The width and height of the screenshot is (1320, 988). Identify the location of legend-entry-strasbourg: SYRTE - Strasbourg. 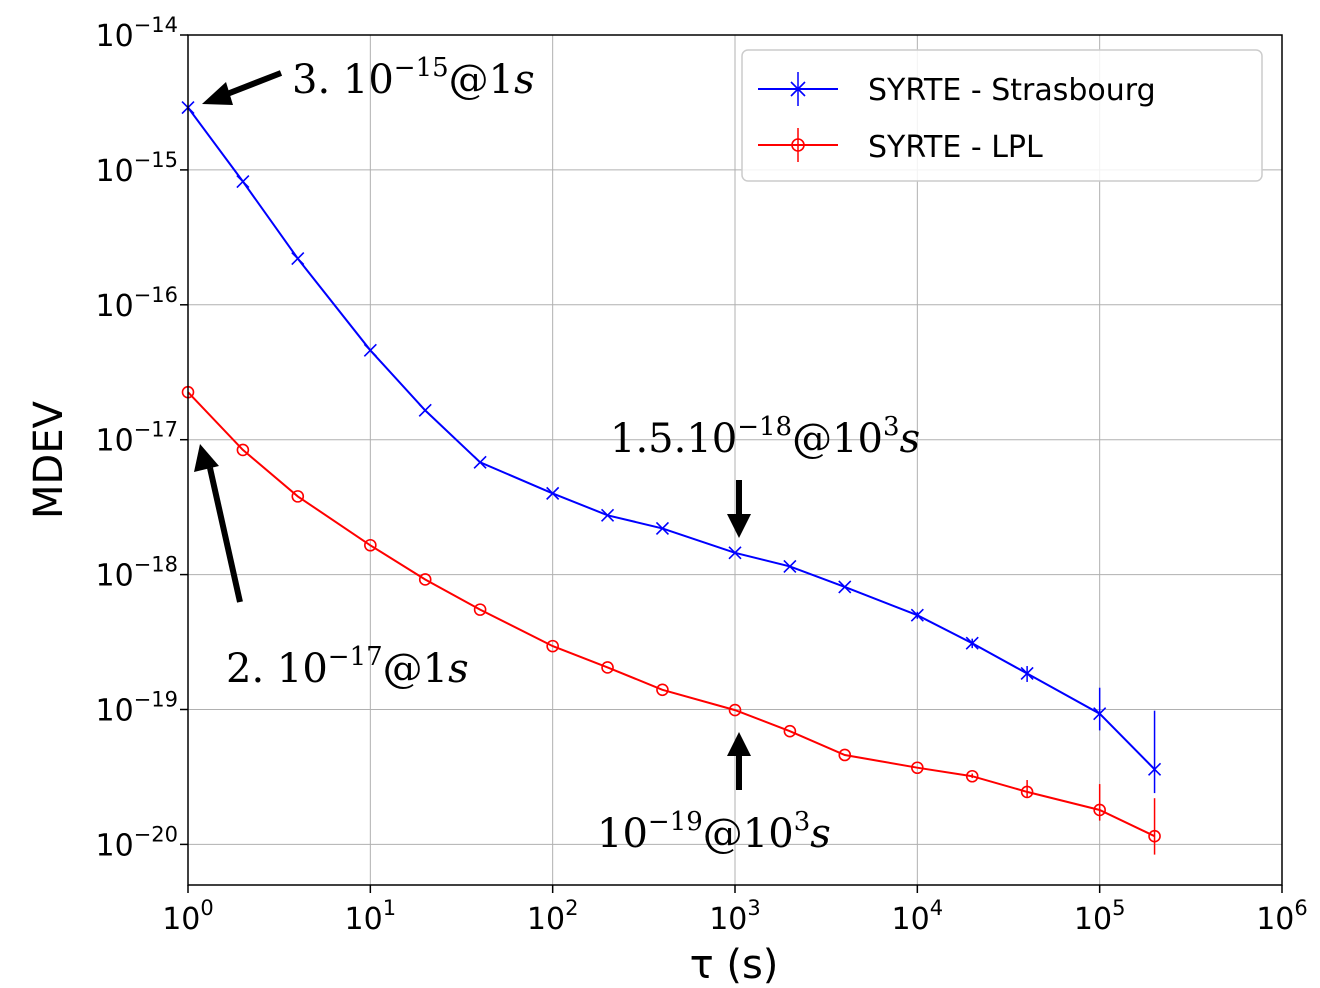
(957, 90).